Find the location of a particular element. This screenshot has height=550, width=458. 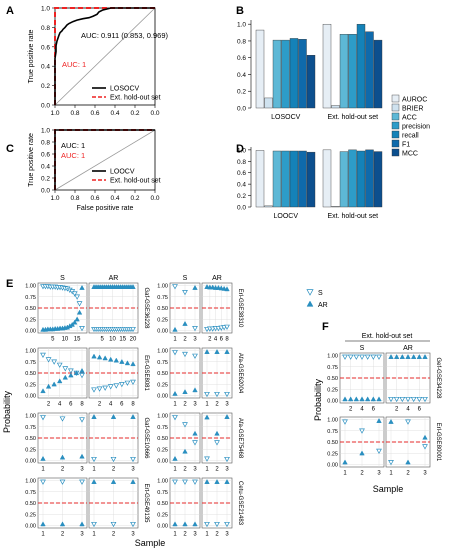

scatter-e-afa-gse62004-ar-point is located at coordinates (227, 351).